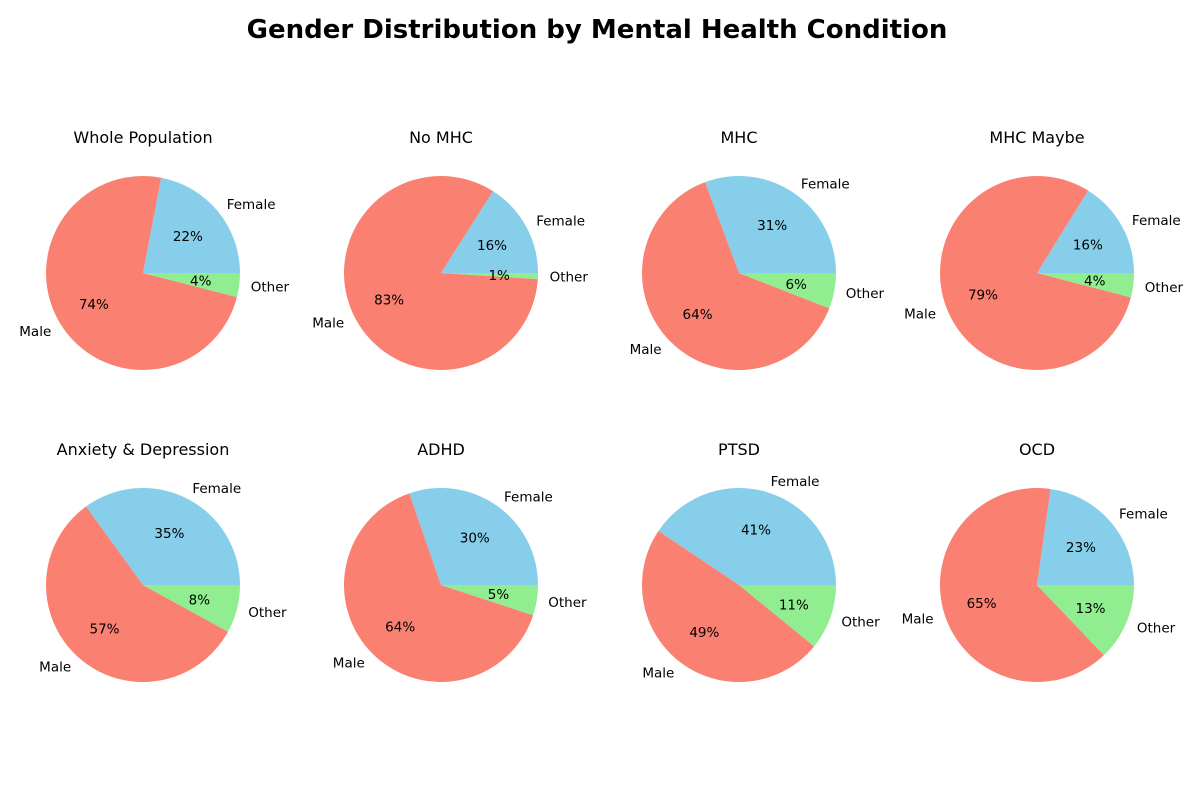 The width and height of the screenshot is (1200, 800). I want to click on pct-label-no-mhc-female: 16%, so click(492, 246).